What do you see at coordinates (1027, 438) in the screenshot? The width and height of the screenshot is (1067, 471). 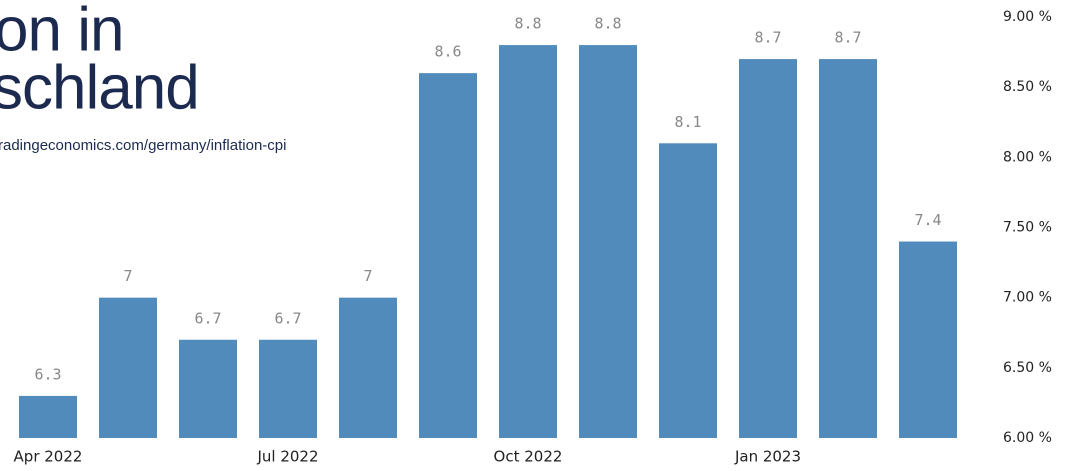 I see `y-tick-label: 6.00 %` at bounding box center [1027, 438].